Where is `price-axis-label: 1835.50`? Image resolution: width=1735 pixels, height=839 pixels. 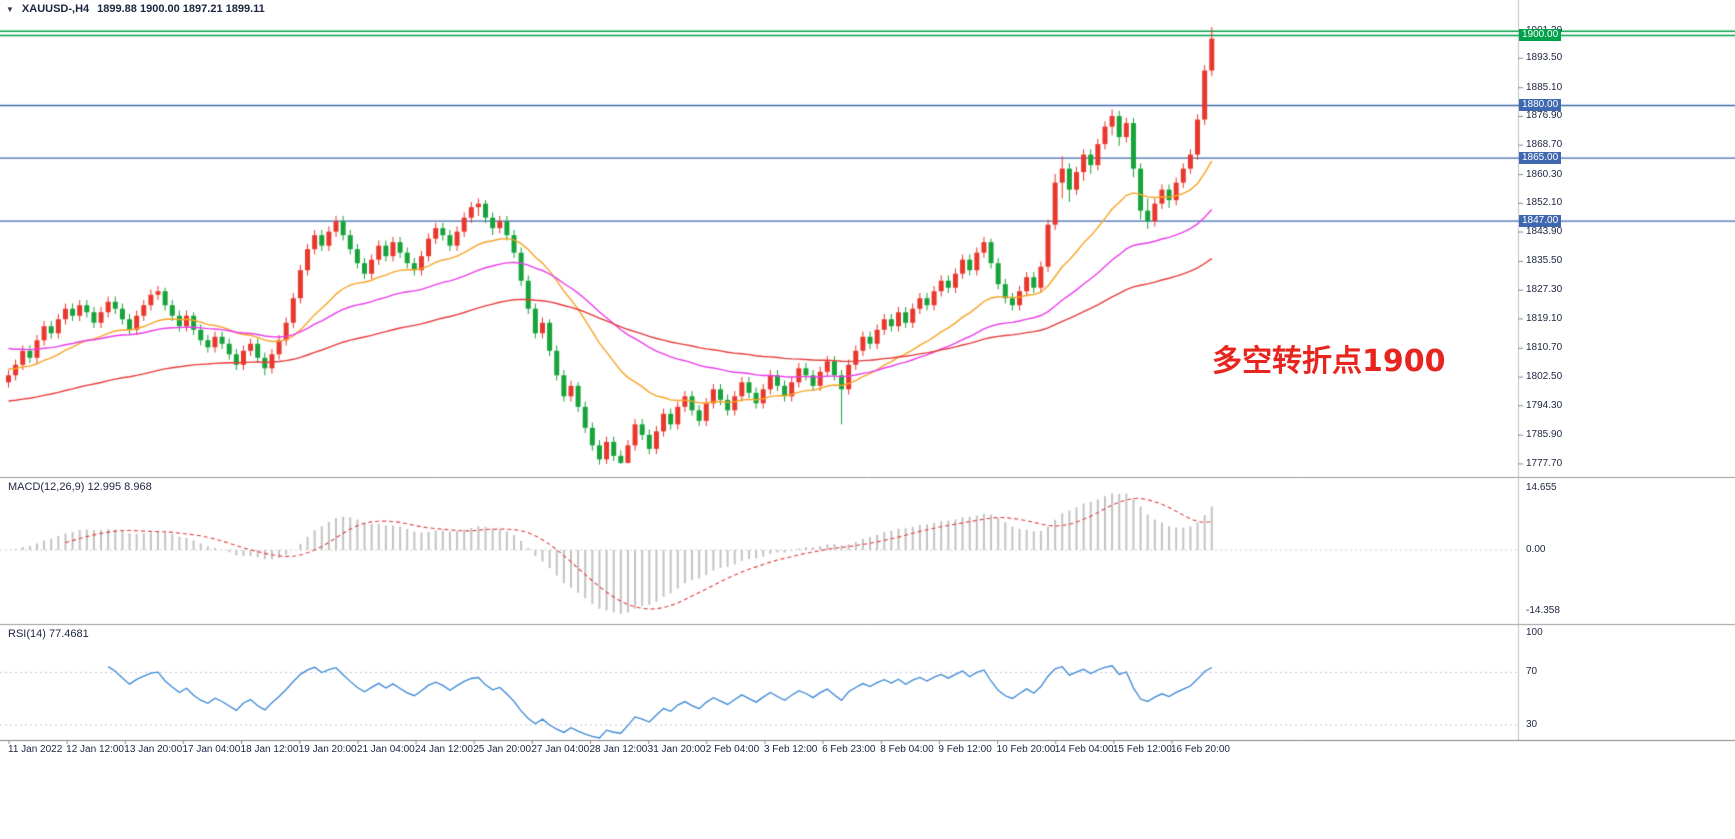 price-axis-label: 1835.50 is located at coordinates (1544, 261).